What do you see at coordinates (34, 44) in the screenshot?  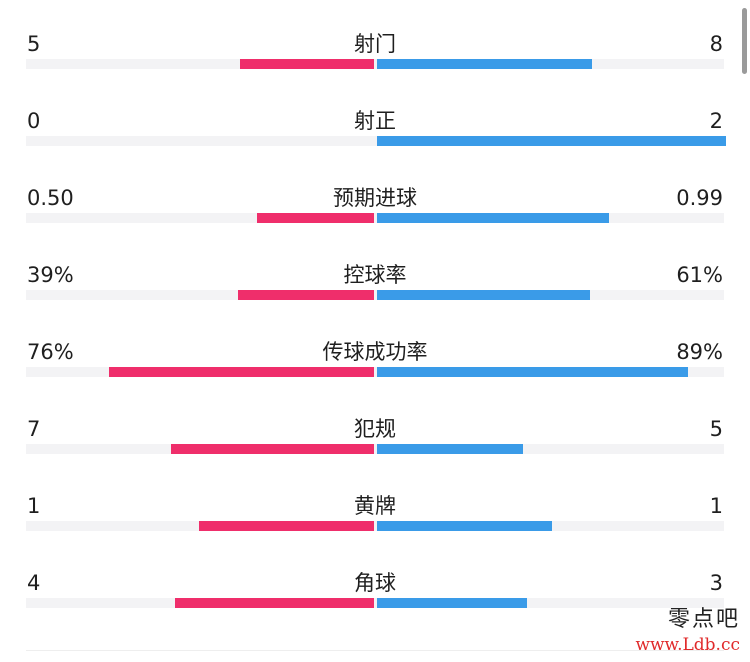 I see `left-value: 5` at bounding box center [34, 44].